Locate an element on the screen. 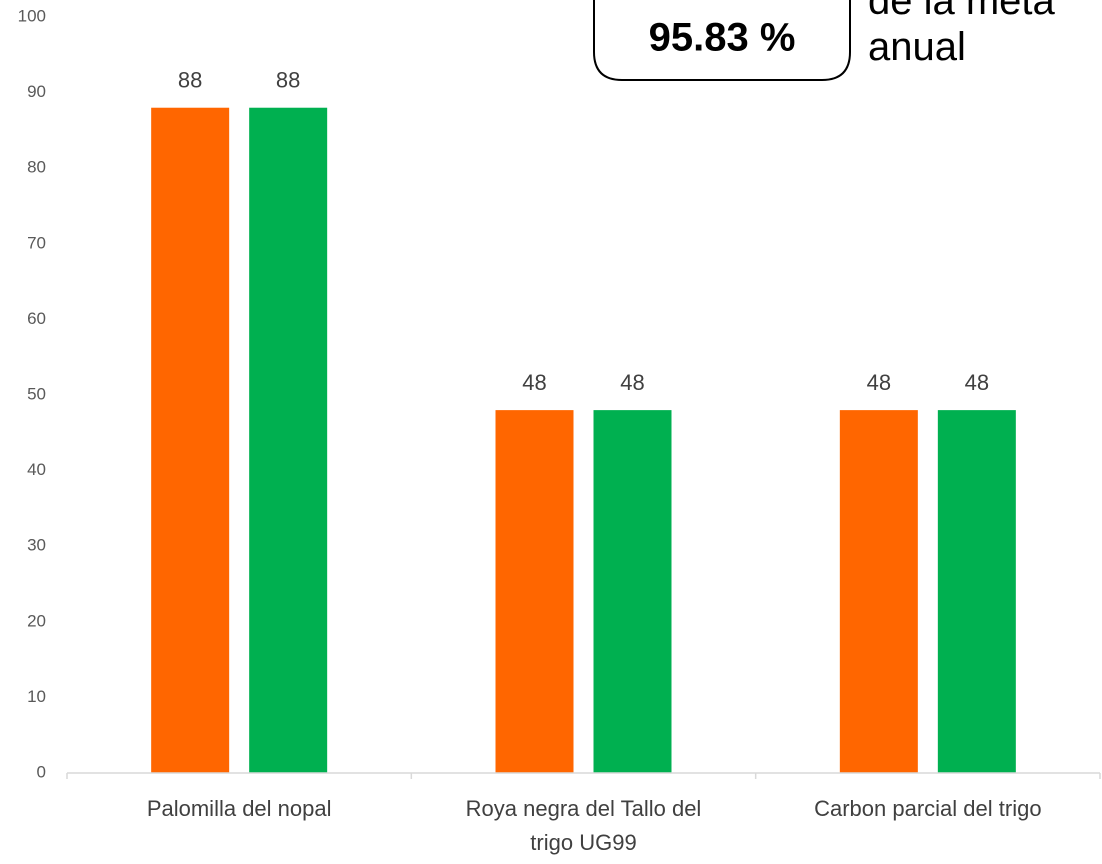  category-label: Palomilla del nopal is located at coordinates (239, 808).